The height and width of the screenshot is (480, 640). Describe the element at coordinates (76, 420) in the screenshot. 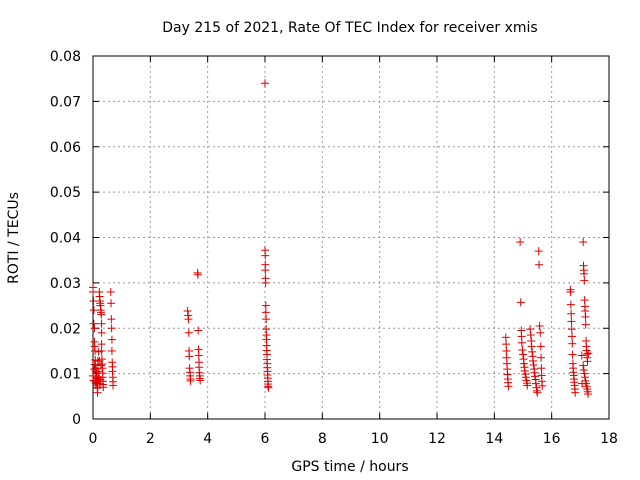

I see `y-tick-label: 0` at that location.